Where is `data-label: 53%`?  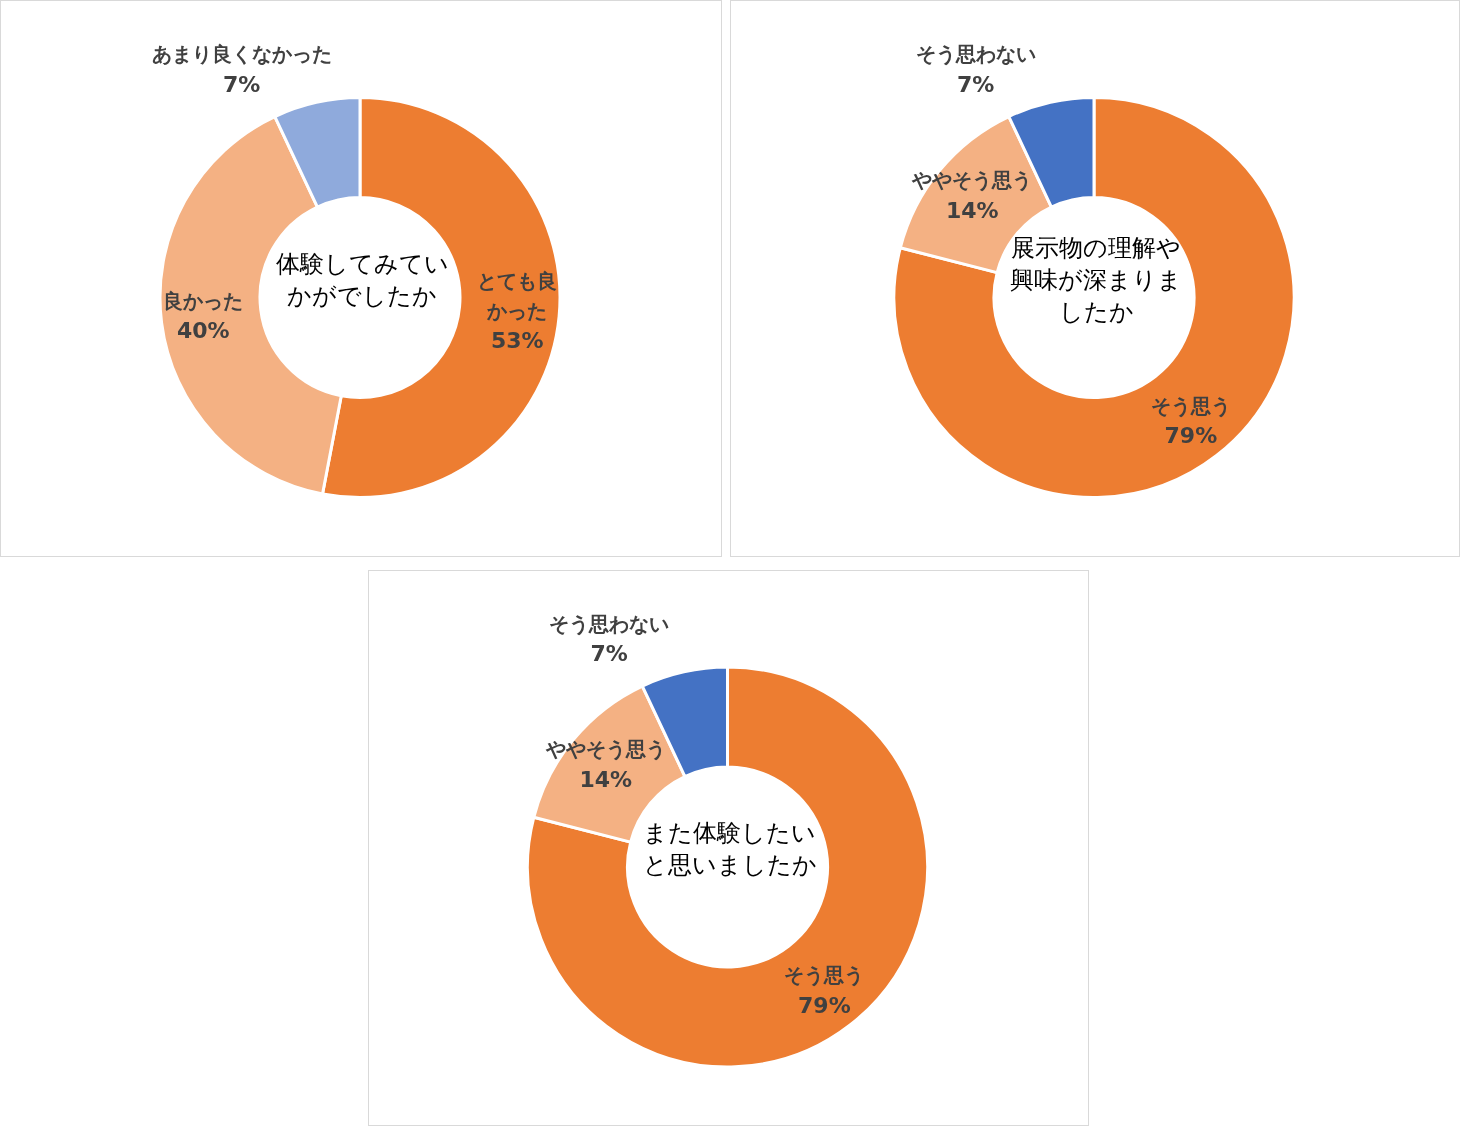 data-label: 53% is located at coordinates (517, 341).